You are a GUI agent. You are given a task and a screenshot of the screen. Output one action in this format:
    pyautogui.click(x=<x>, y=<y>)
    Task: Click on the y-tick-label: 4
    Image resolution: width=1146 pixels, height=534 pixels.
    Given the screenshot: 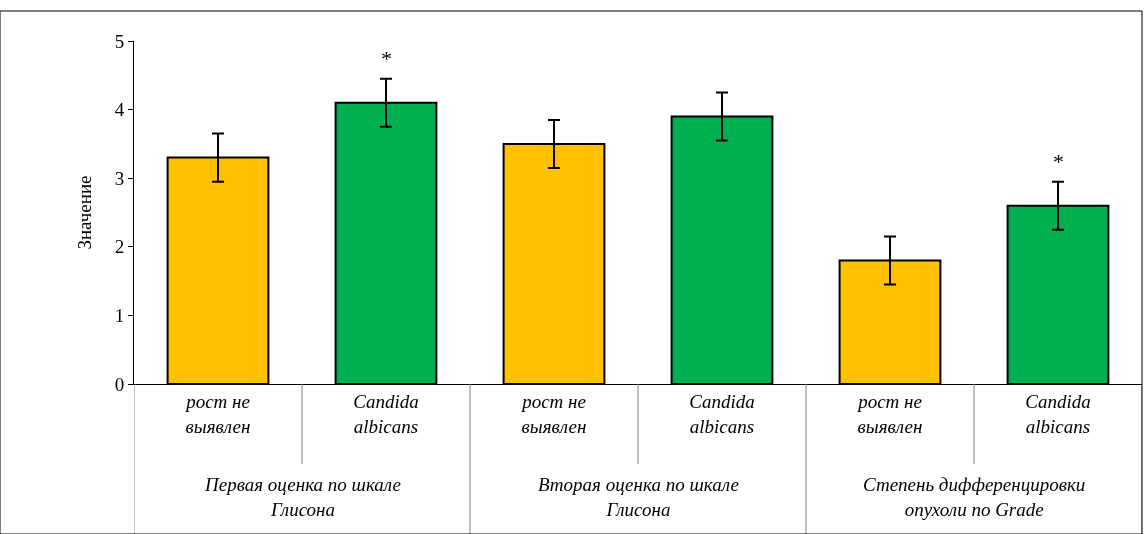 What is the action you would take?
    pyautogui.click(x=119, y=110)
    